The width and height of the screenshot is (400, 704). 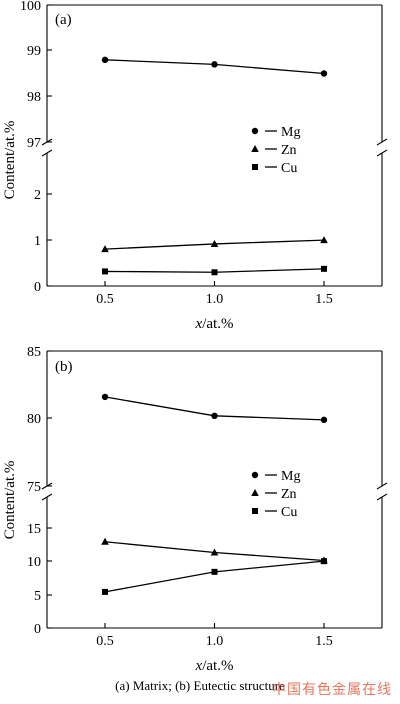 What do you see at coordinates (34, 352) in the screenshot?
I see `y-tick-label: 85` at bounding box center [34, 352].